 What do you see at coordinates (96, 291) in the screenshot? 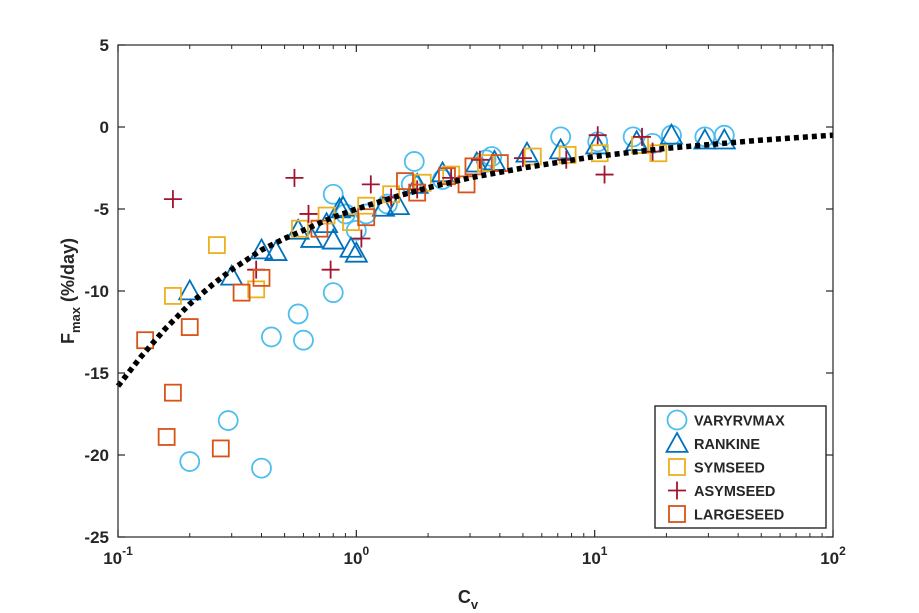
I see `y-tick-label: -10` at bounding box center [96, 291].